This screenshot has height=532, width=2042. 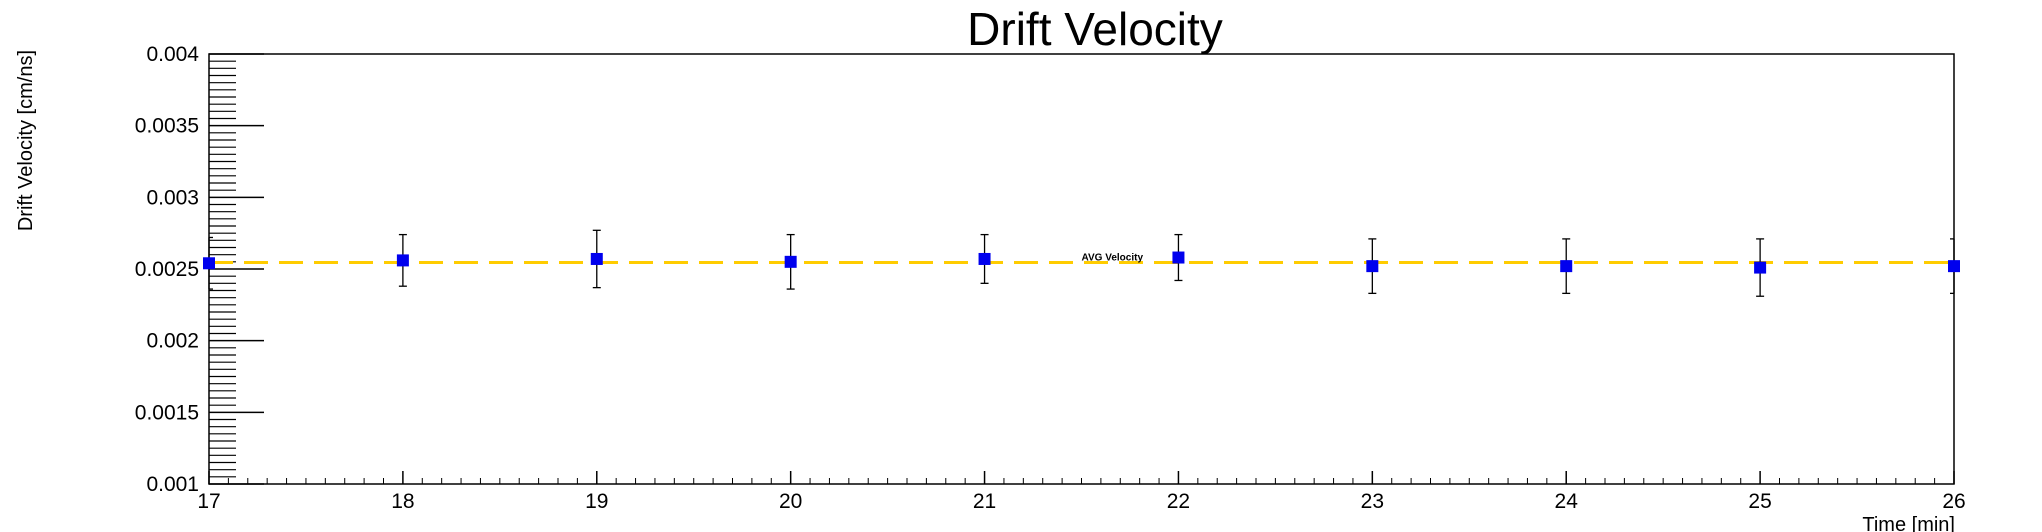 What do you see at coordinates (172, 484) in the screenshot?
I see `y-tick-label: 0.001` at bounding box center [172, 484].